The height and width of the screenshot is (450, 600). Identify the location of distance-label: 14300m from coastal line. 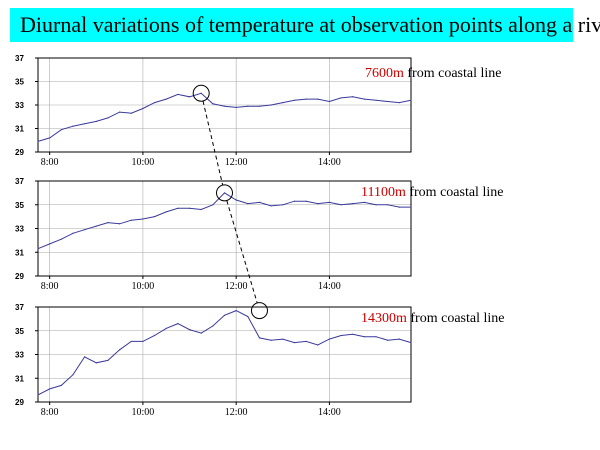
(432, 318).